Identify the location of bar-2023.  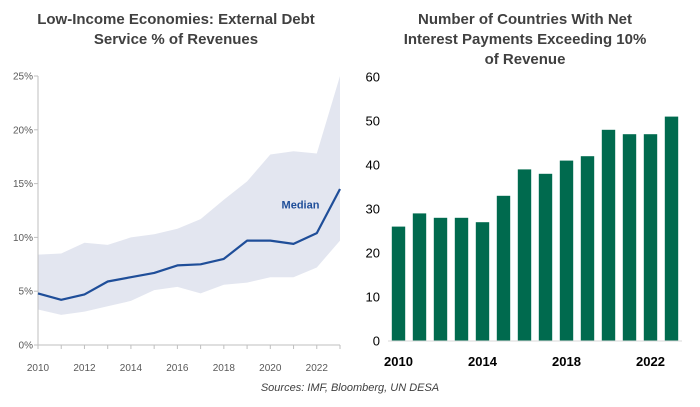
(671, 228).